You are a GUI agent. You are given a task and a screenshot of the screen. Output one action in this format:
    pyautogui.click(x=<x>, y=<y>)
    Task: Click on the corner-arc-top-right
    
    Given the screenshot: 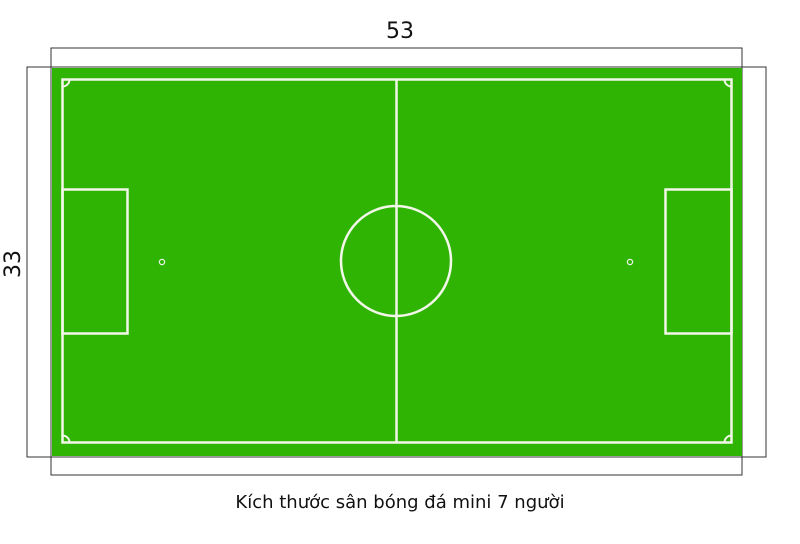 What is the action you would take?
    pyautogui.click(x=727, y=83)
    